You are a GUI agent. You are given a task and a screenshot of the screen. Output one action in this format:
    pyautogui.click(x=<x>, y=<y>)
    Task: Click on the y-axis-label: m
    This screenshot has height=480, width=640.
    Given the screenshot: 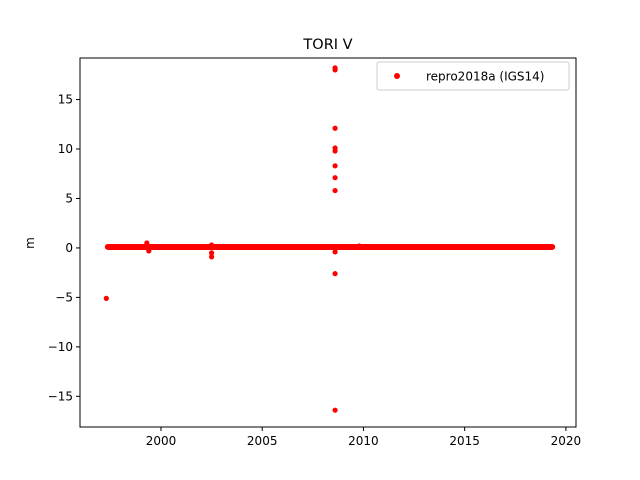 What is the action you would take?
    pyautogui.click(x=30, y=243)
    